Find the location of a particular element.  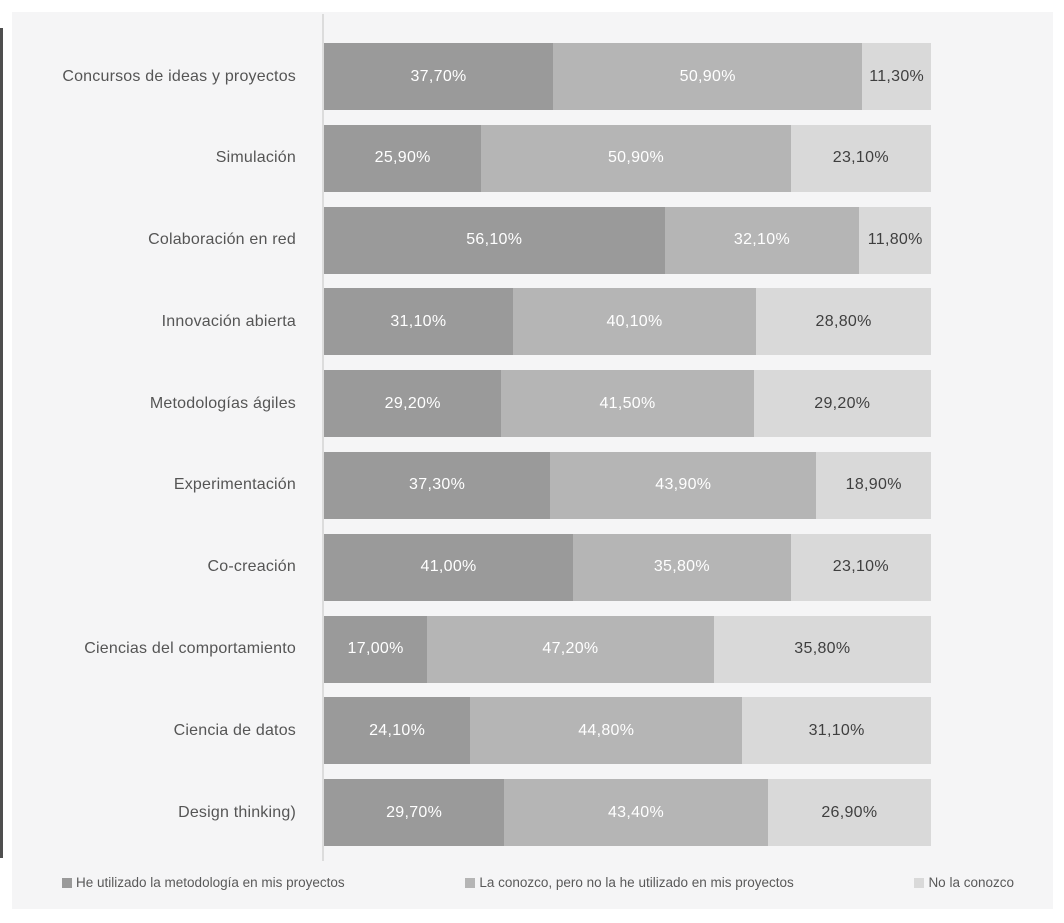

value-label: 40,10% is located at coordinates (634, 321).